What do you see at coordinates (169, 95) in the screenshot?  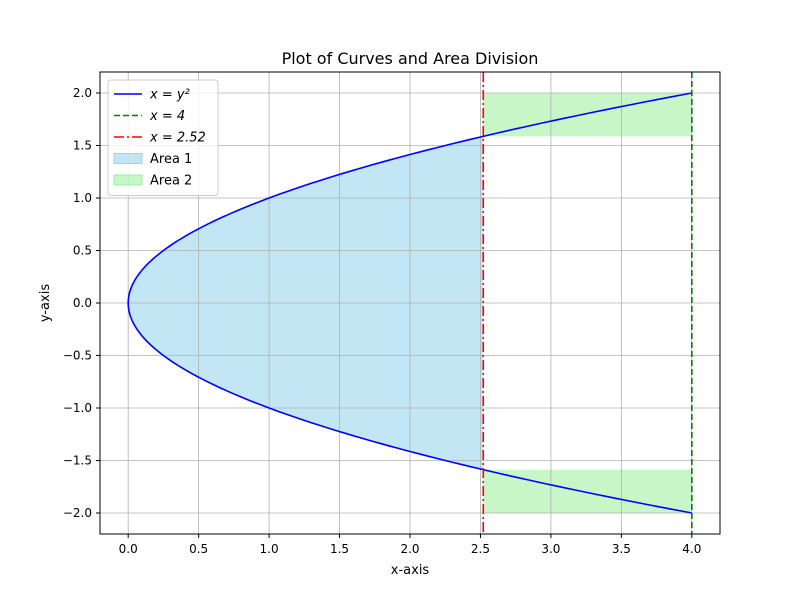 I see `legend-label-x-y: x = y²` at bounding box center [169, 95].